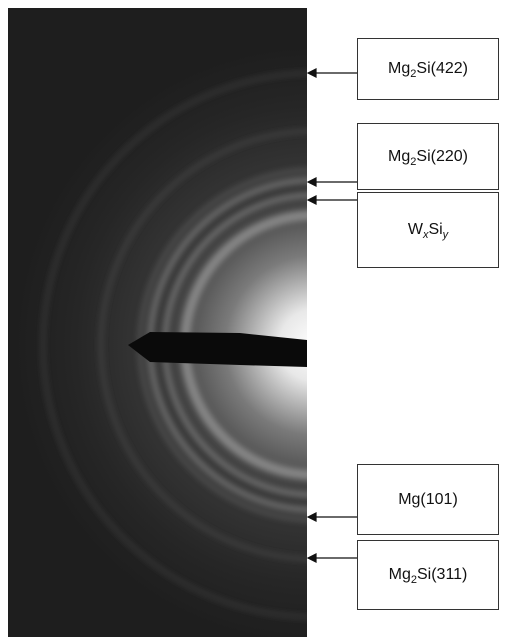 The image size is (528, 637). What do you see at coordinates (442, 156) in the screenshot?
I see `label-text: Si(220)` at bounding box center [442, 156].